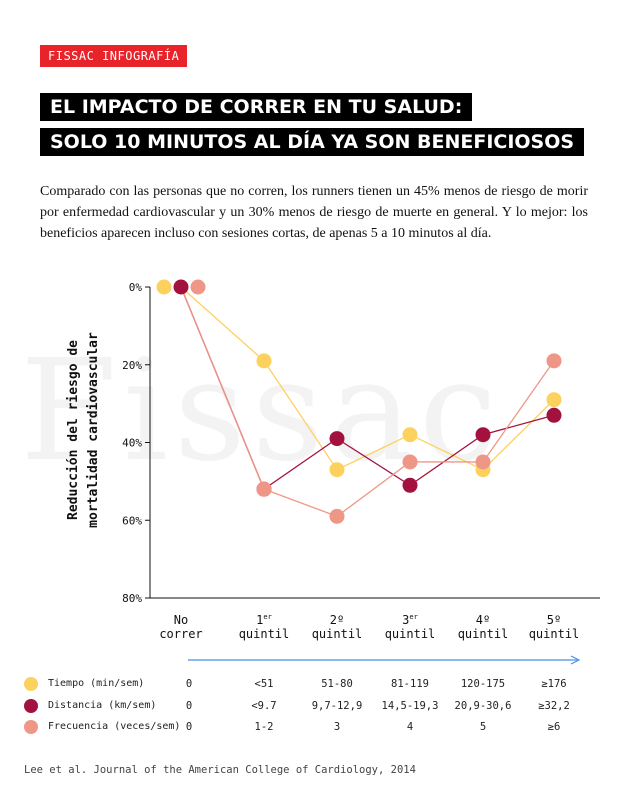 The image size is (629, 787). I want to click on x-tick-label: 2º, so click(337, 620).